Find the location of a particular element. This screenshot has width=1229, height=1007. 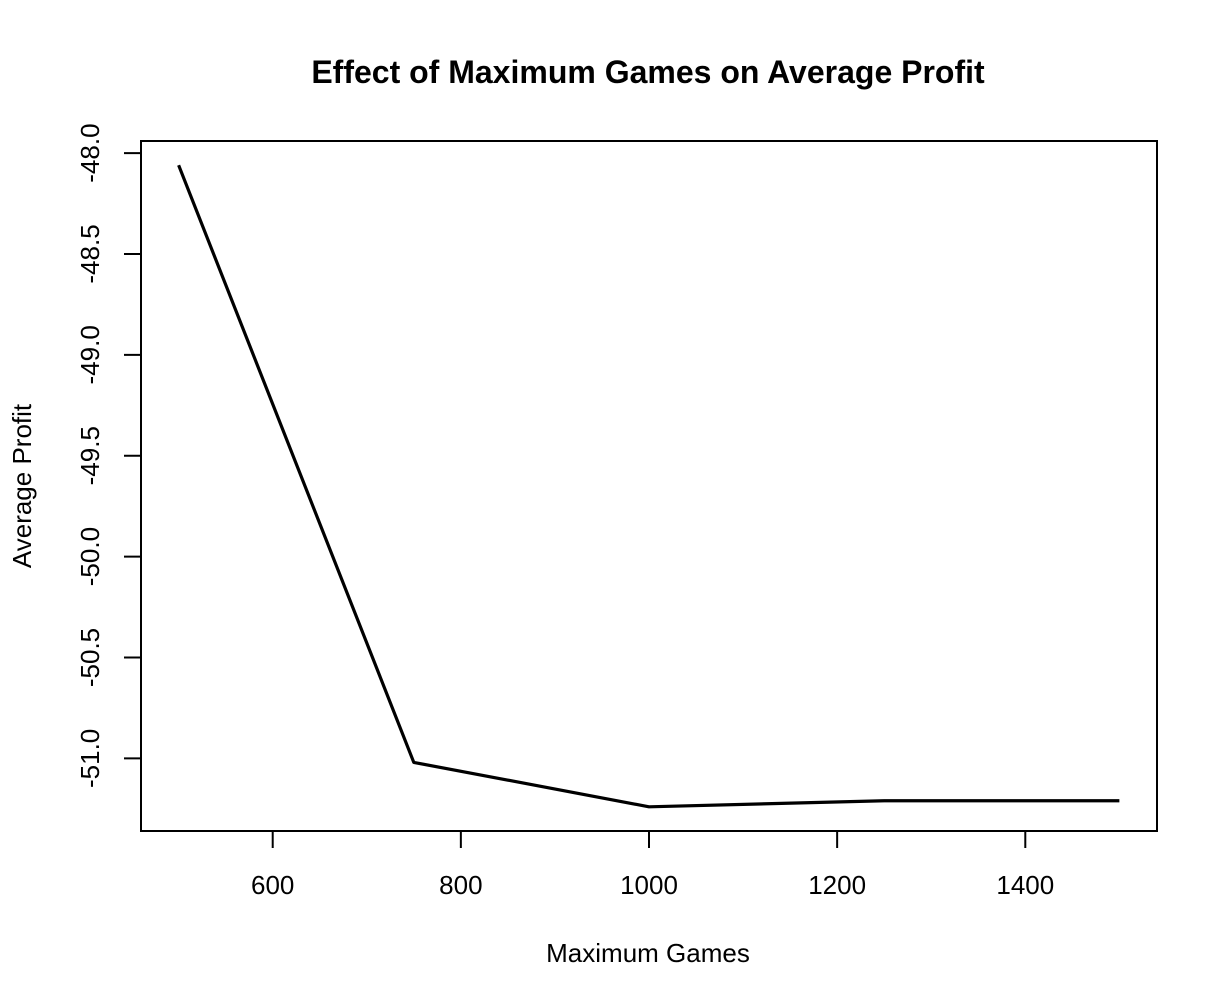

x-tick-label: 800 is located at coordinates (460, 885).